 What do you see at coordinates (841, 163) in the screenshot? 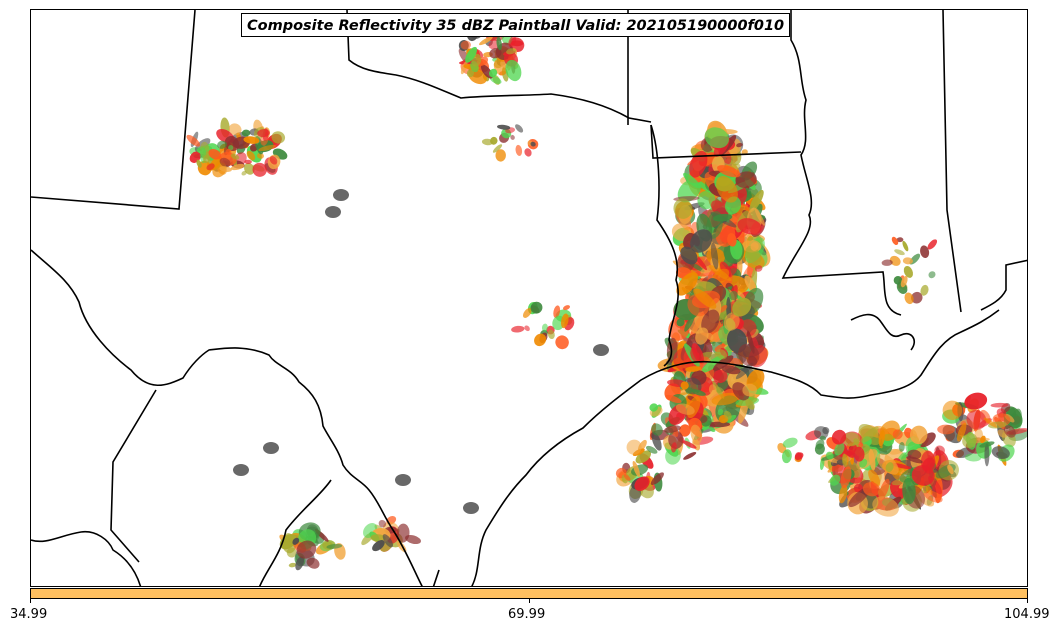
I see `state-border-ms` at bounding box center [841, 163].